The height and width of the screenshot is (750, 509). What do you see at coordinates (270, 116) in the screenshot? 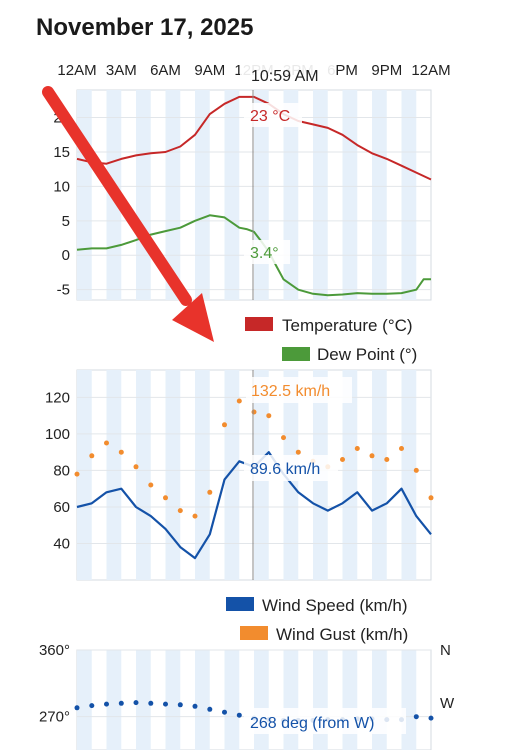
I see `temperature-readout: 23 °C` at bounding box center [270, 116].